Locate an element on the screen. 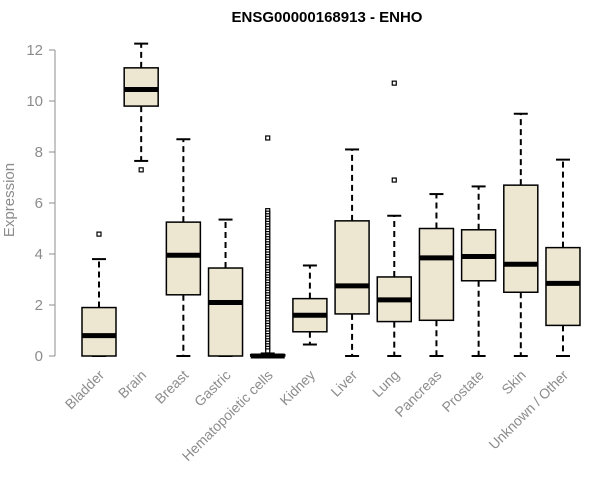 Image resolution: width=600 pixels, height=500 pixels. y-tick-label: 2 is located at coordinates (39, 305).